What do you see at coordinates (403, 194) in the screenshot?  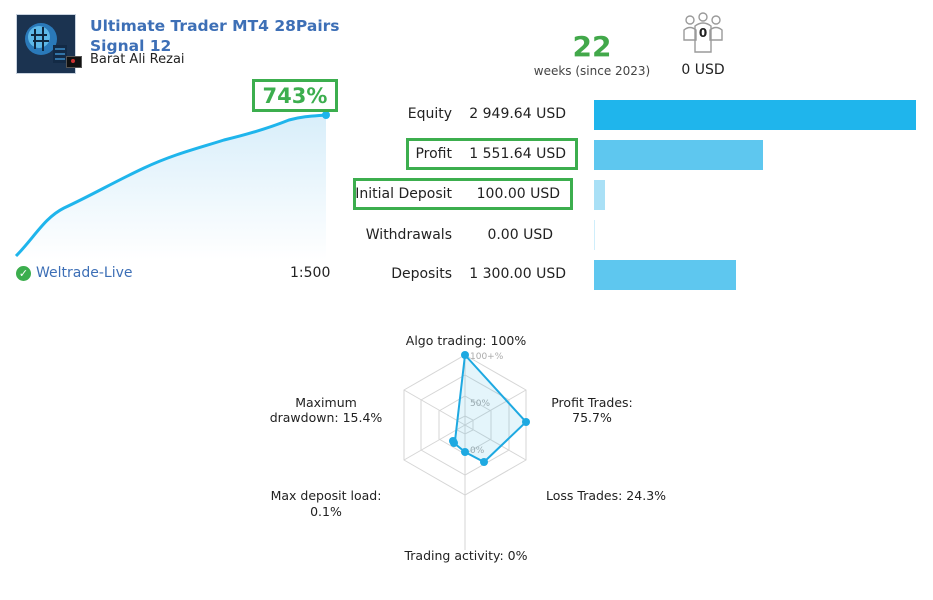 I see `initial-deposit-label: Initial Deposit` at bounding box center [403, 194].